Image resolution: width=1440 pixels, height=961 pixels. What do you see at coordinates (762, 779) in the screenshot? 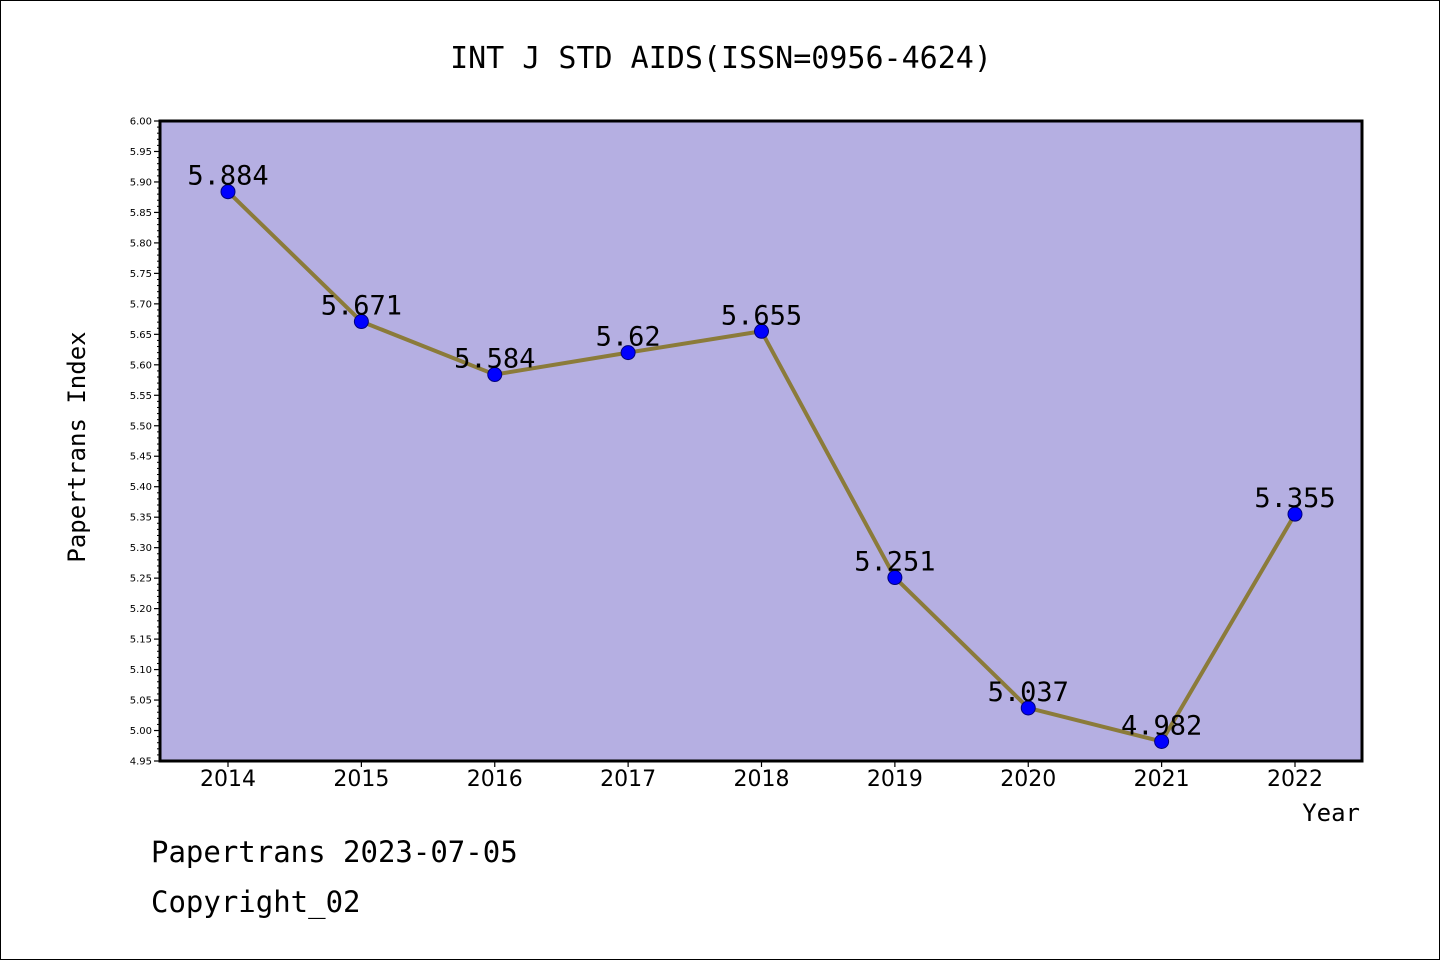
I see `x-tick-label: 2018` at bounding box center [762, 779].